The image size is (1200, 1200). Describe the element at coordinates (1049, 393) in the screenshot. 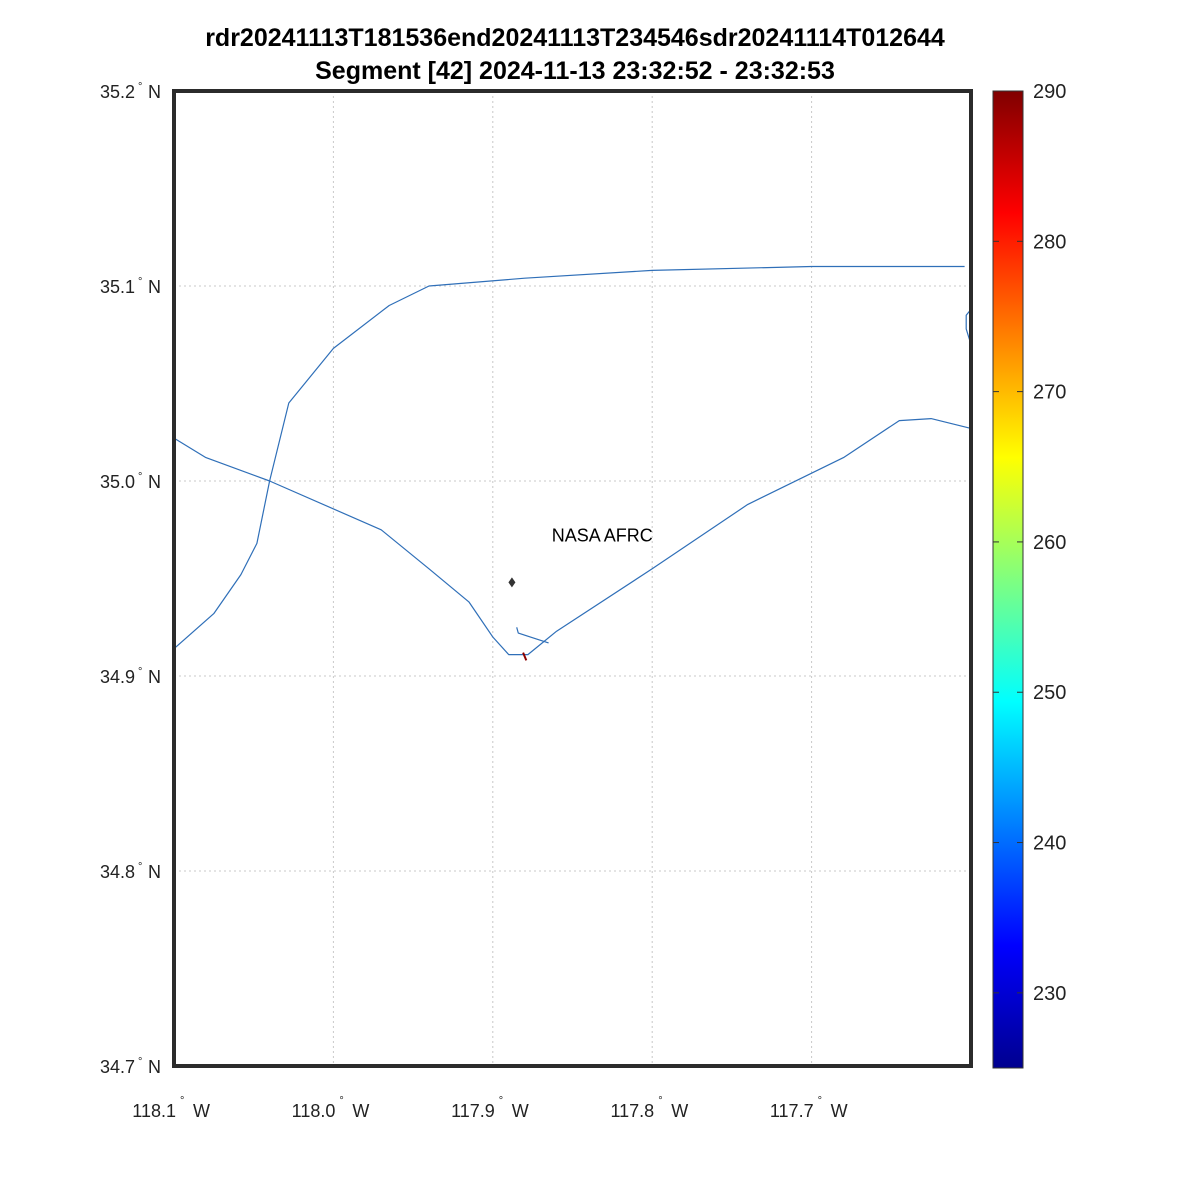

I see `colorbar-tick-label: 270` at that location.